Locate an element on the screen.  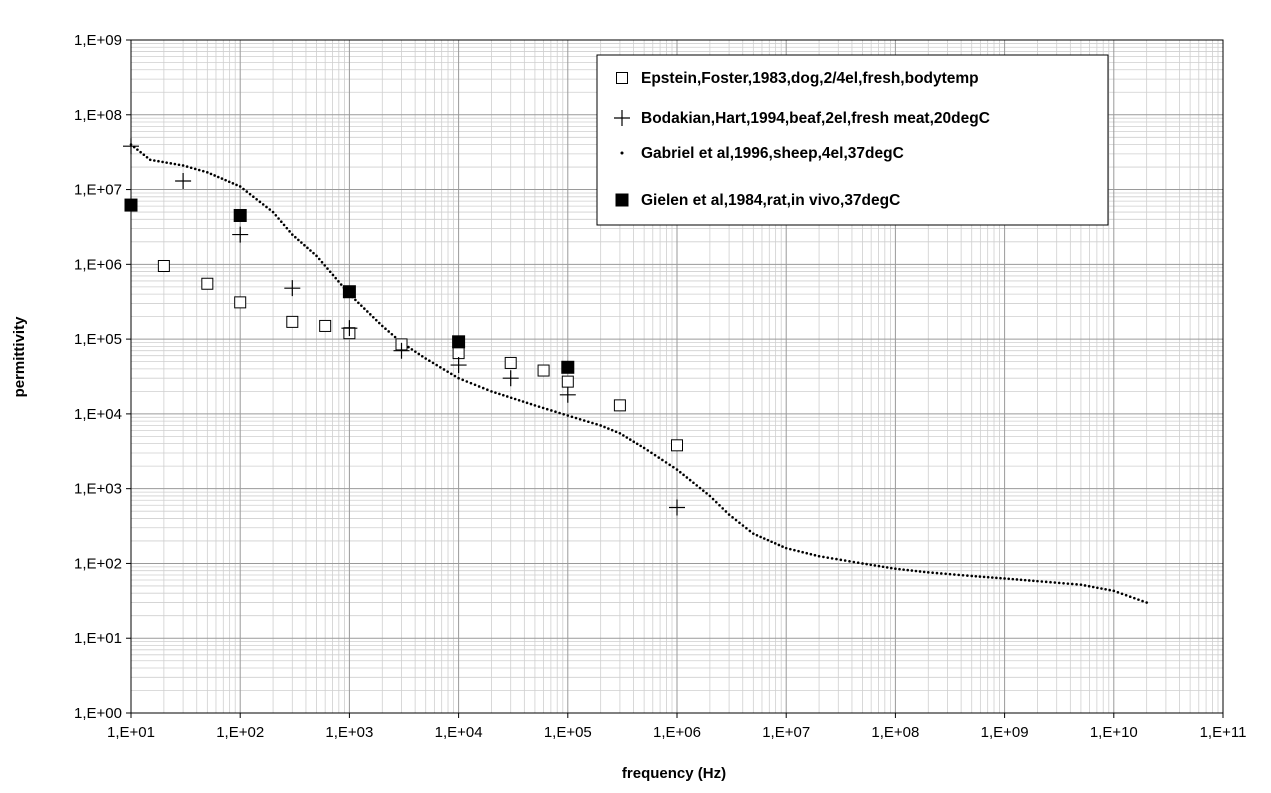
x-tick-label: 1,E+10 is located at coordinates (1114, 732).